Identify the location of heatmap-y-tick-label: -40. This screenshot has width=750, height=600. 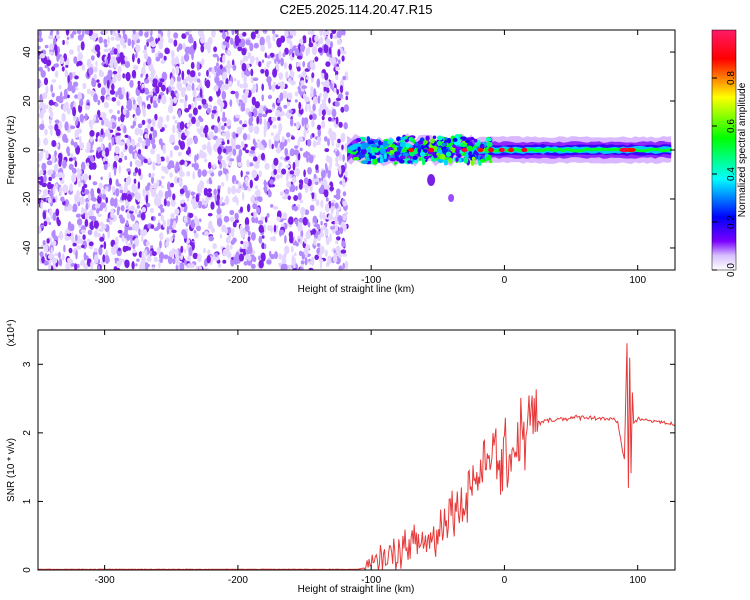
(27, 247).